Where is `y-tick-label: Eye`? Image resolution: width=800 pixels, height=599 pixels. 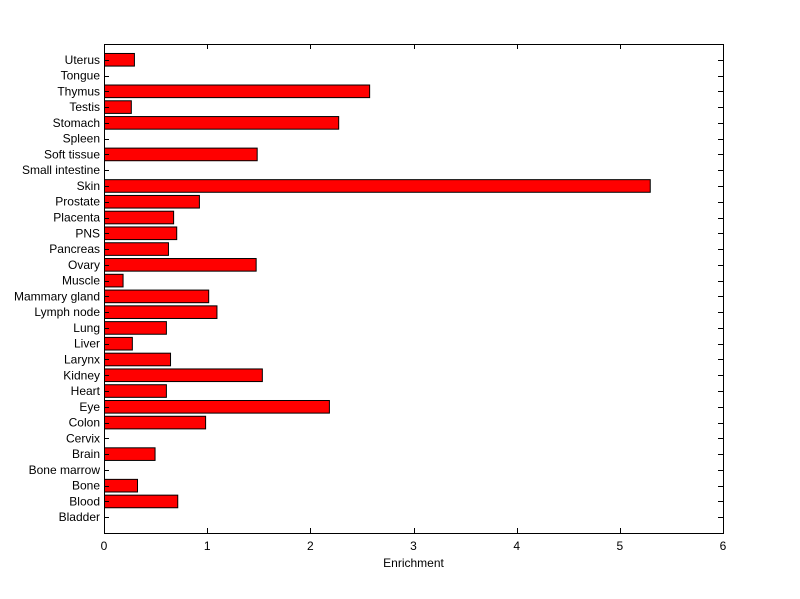
y-tick-label: Eye is located at coordinates (89, 407).